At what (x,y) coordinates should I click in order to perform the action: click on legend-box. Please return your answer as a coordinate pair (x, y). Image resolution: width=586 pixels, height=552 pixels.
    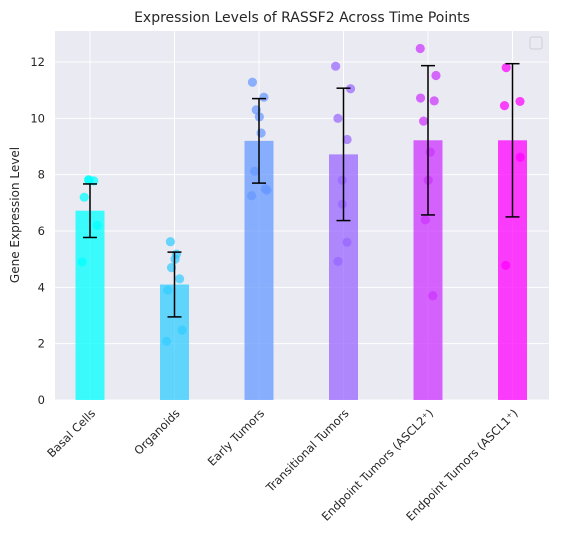
    Looking at the image, I should click on (536, 43).